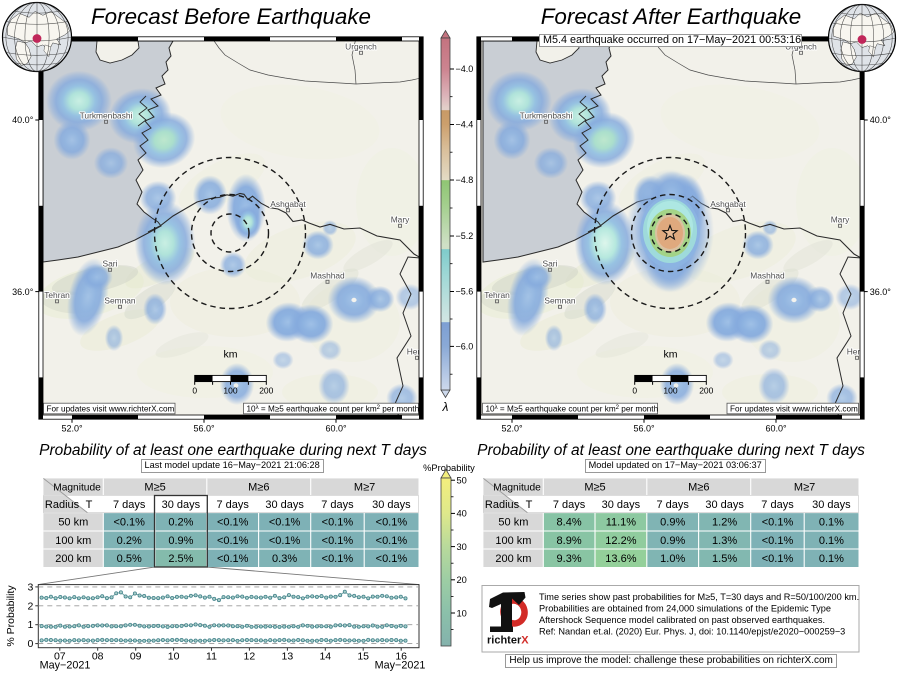 The width and height of the screenshot is (900, 676). What do you see at coordinates (724, 559) in the screenshot?
I see `svg-text: 1.5%` at bounding box center [724, 559].